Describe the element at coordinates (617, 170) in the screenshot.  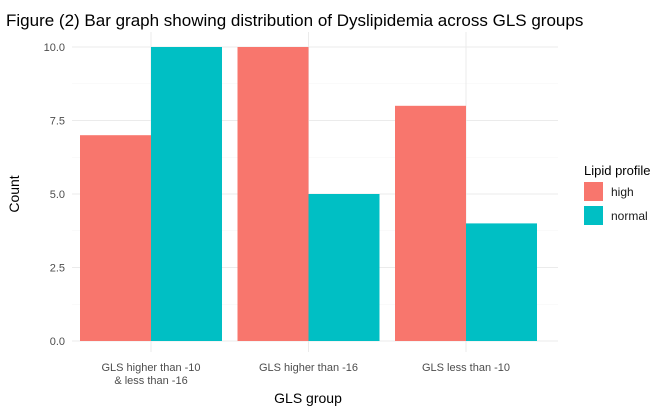
I see `legend-title: Lipid profile` at that location.